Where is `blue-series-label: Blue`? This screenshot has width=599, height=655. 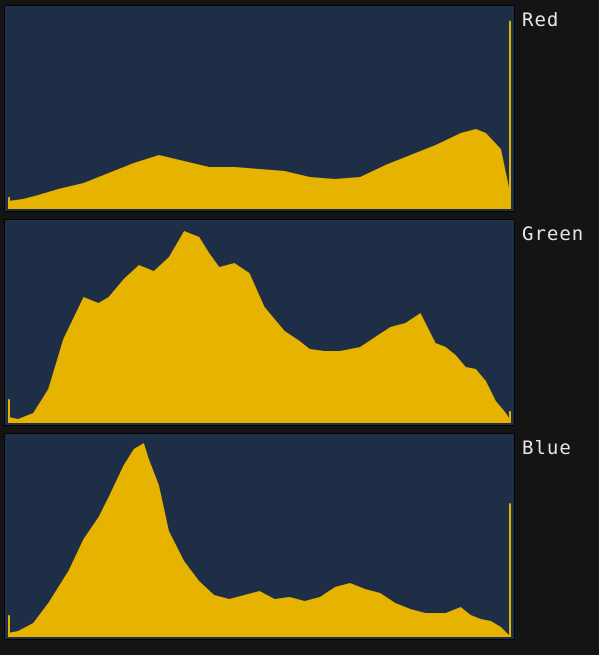 blue-series-label: Blue is located at coordinates (547, 448).